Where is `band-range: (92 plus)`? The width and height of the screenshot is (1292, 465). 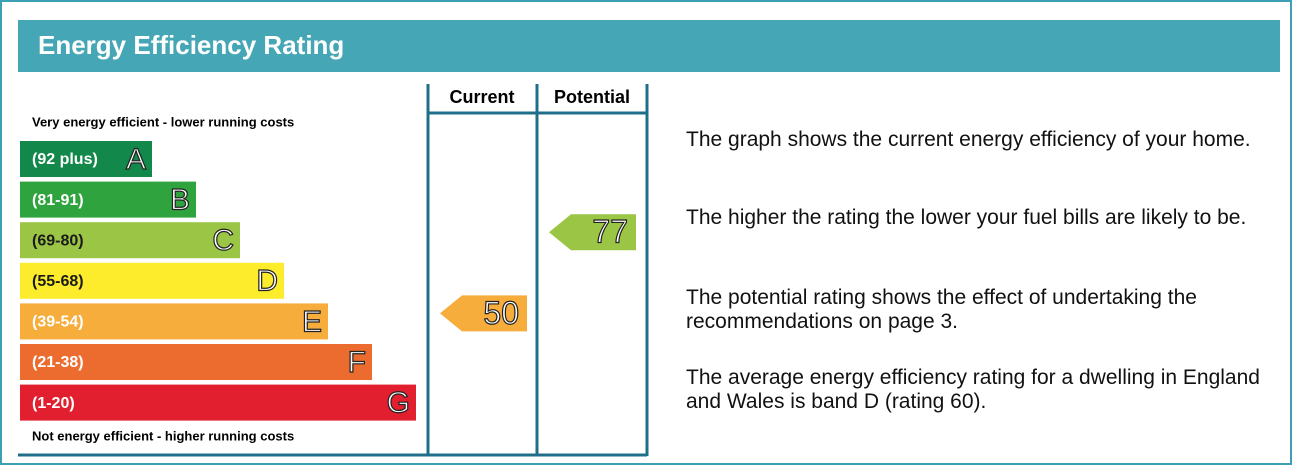
band-range: (92 plus) is located at coordinates (65, 159).